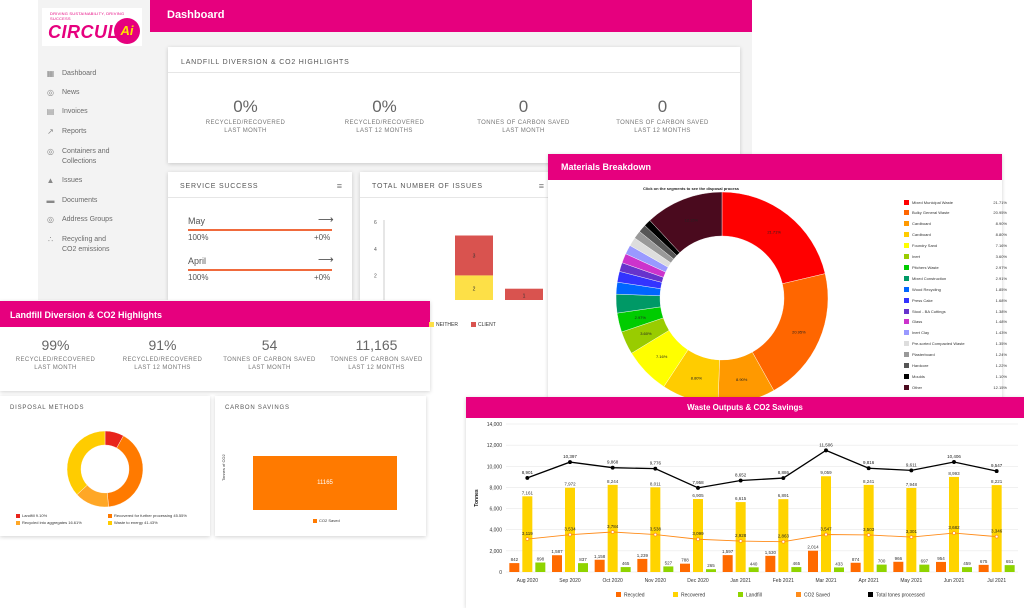  Describe the element at coordinates (94, 74) in the screenshot. I see `sidebar-item: ▦ Dashboard` at that location.